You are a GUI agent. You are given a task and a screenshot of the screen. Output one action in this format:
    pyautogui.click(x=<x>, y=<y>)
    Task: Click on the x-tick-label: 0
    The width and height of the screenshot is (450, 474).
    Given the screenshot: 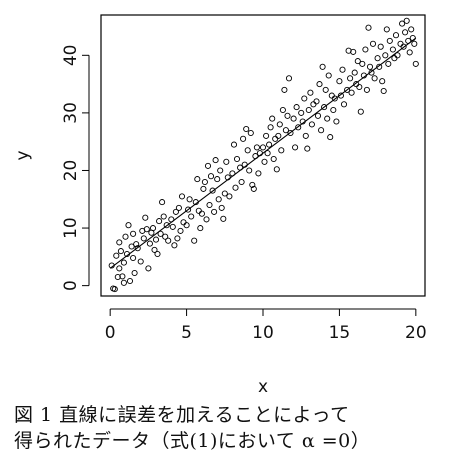 What is the action you would take?
    pyautogui.click(x=110, y=333)
    